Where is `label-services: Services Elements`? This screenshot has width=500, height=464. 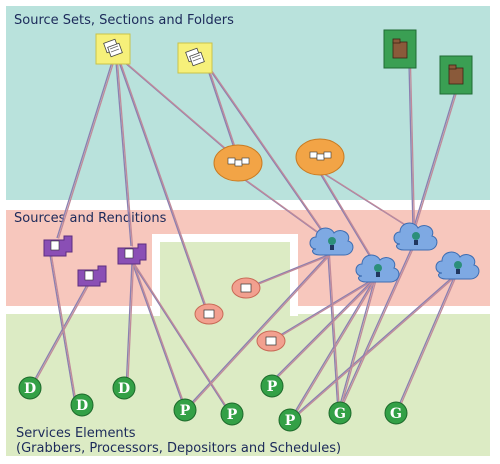 label-services: Services Elements is located at coordinates (76, 433).